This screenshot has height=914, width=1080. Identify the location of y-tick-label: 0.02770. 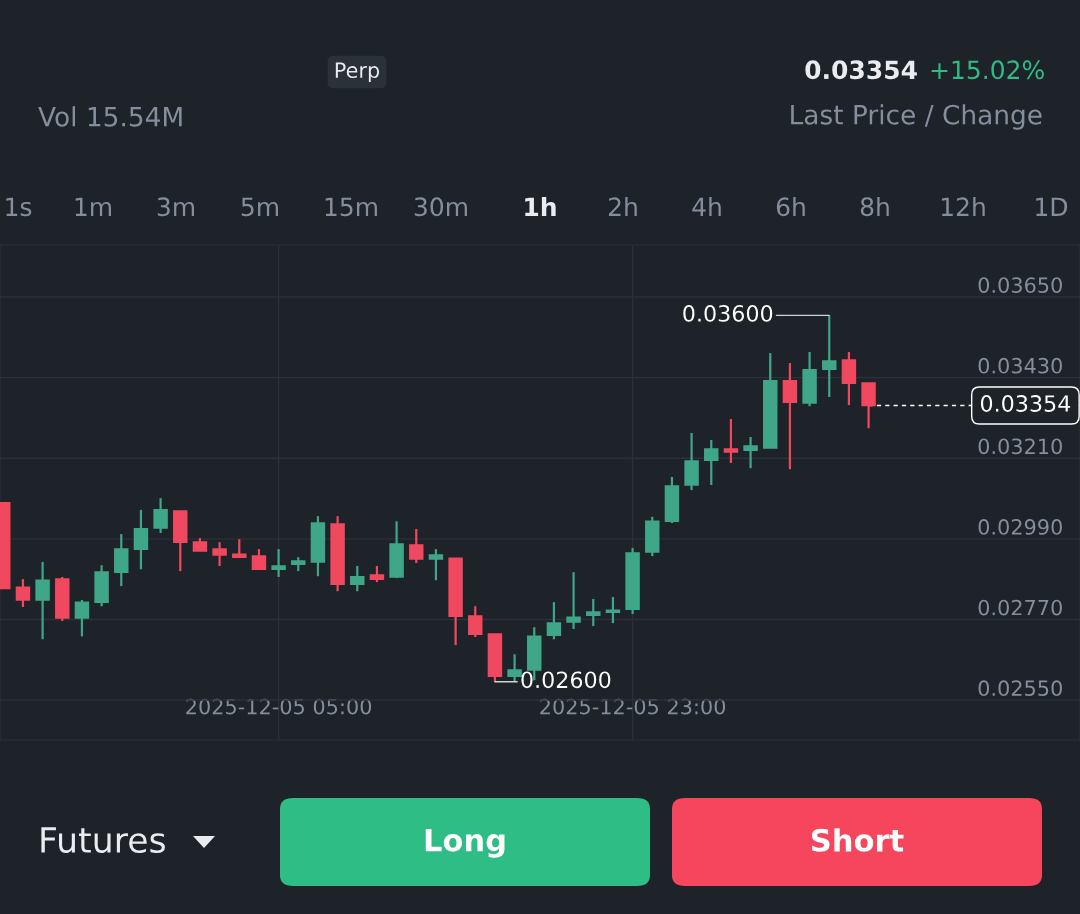
(1020, 607).